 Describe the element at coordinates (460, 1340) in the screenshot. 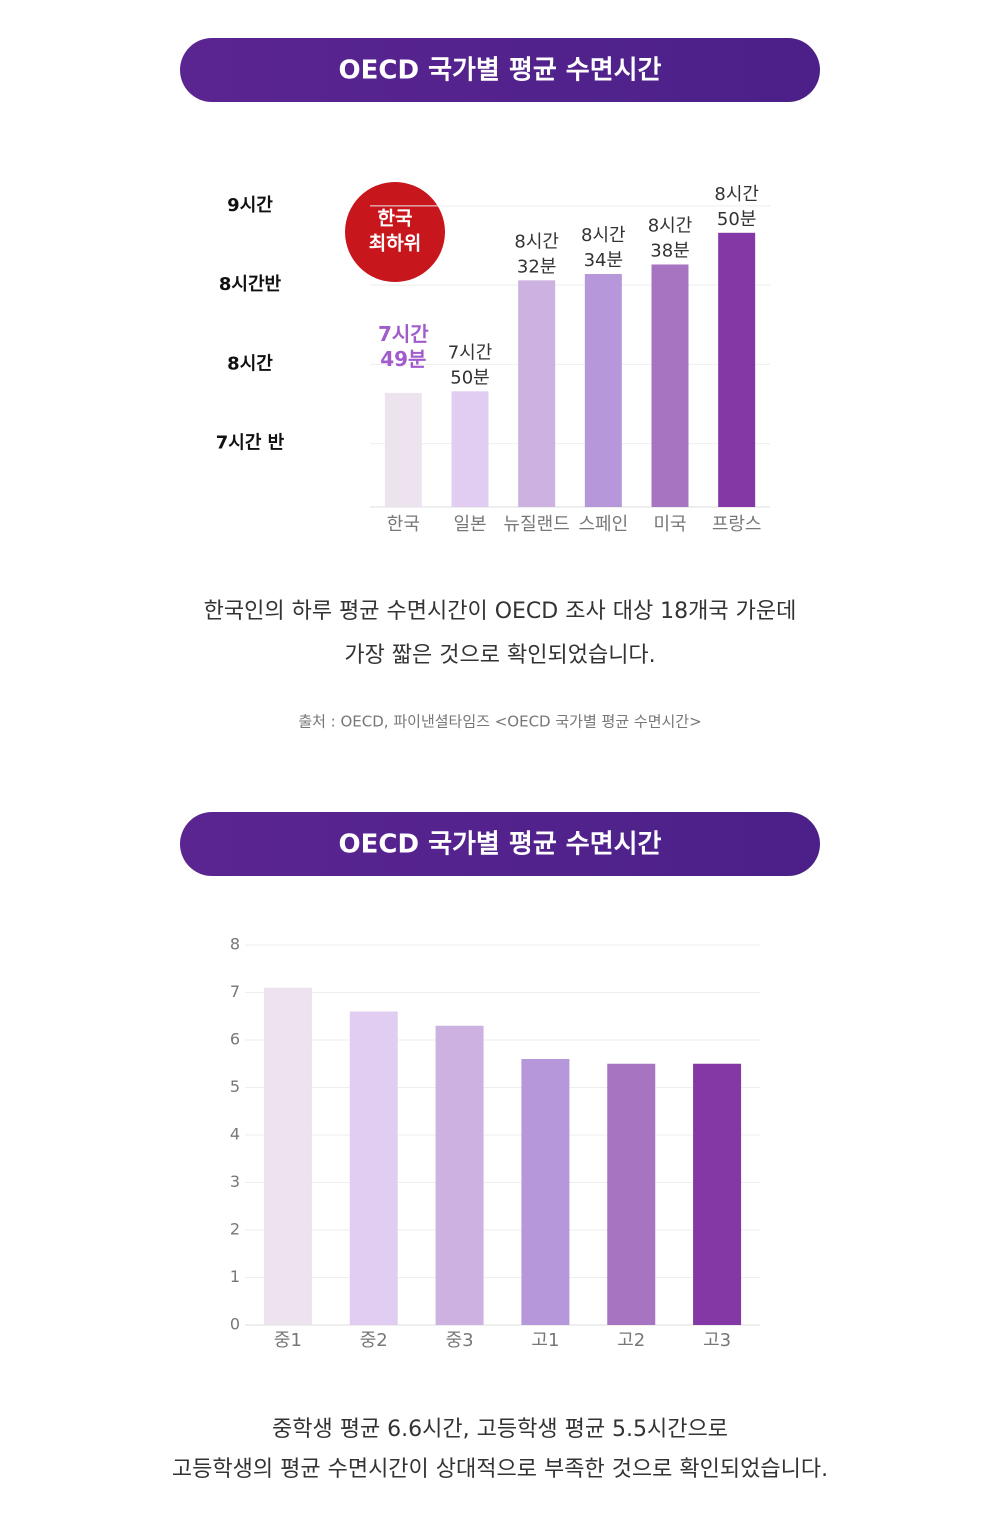

I see `x-tick-label: 중3` at that location.